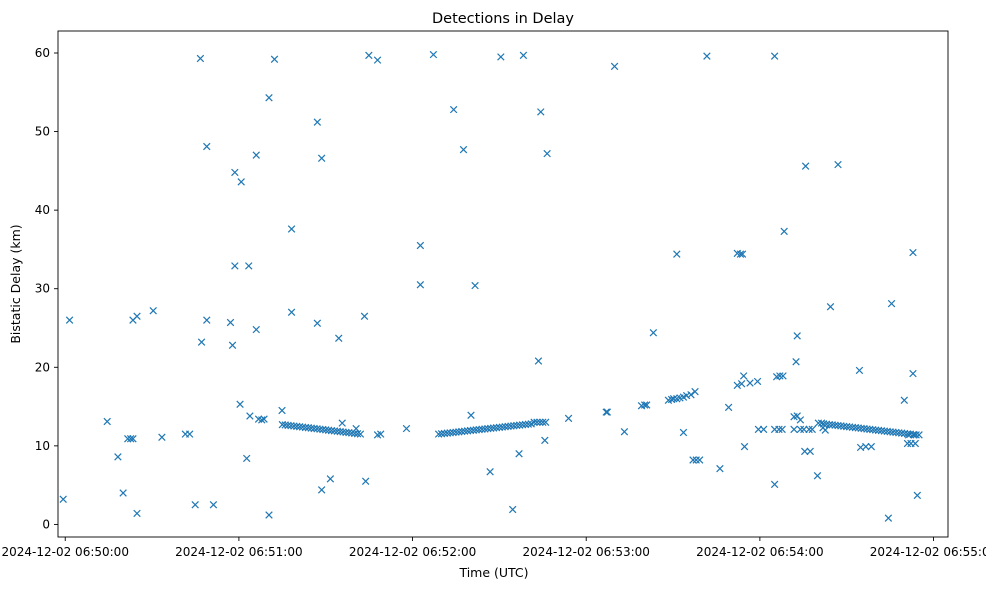 This screenshot has width=986, height=594. What do you see at coordinates (15, 283) in the screenshot?
I see `y-axis-label: Bistatic Delay (km)` at bounding box center [15, 283].